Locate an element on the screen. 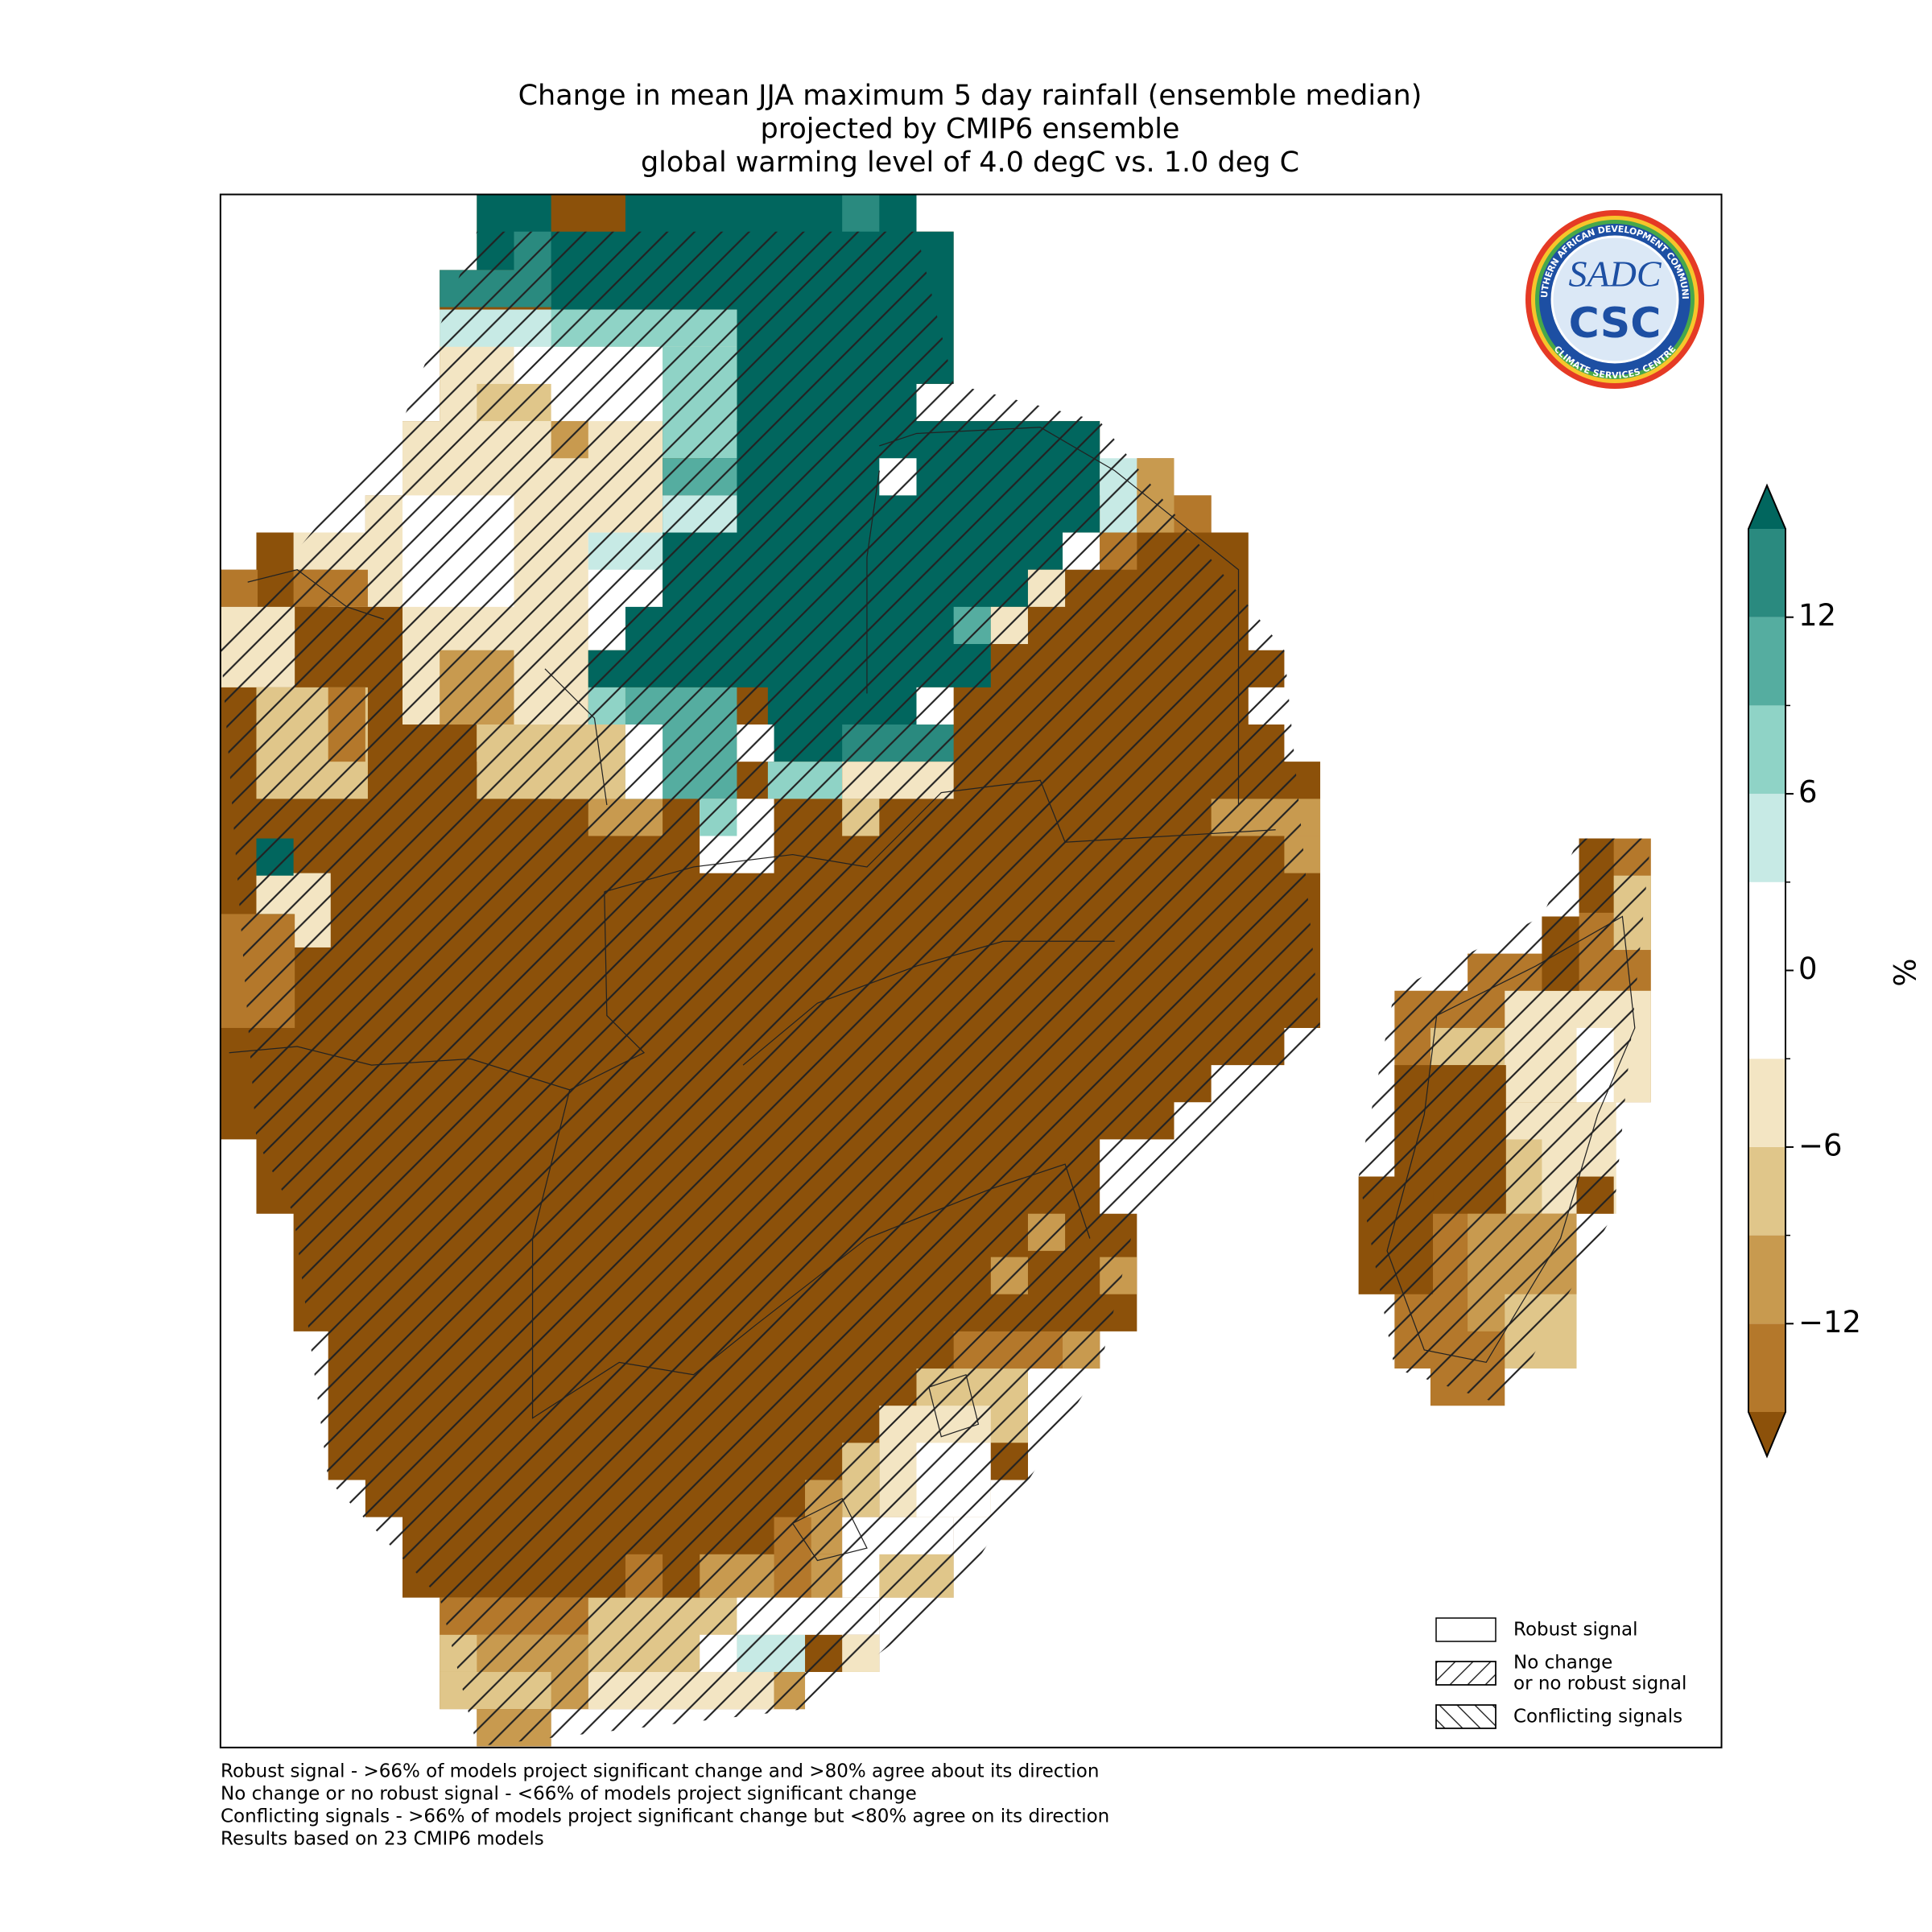 The image size is (1932, 1932). logo-name: CSC is located at coordinates (1615, 323).